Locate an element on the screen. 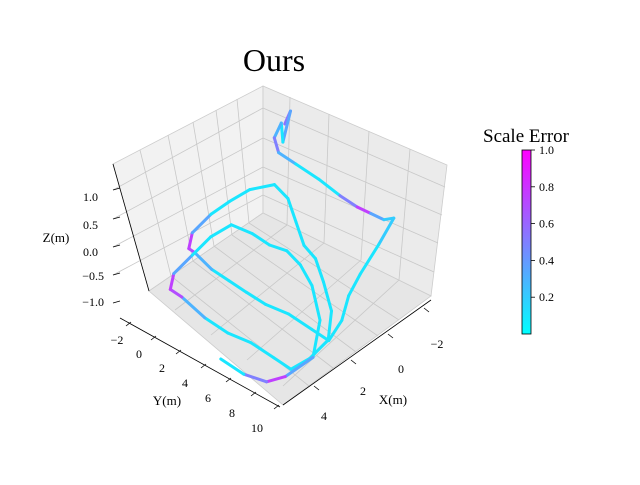 The width and height of the screenshot is (640, 485). x-tick-label: 4 is located at coordinates (324, 416).